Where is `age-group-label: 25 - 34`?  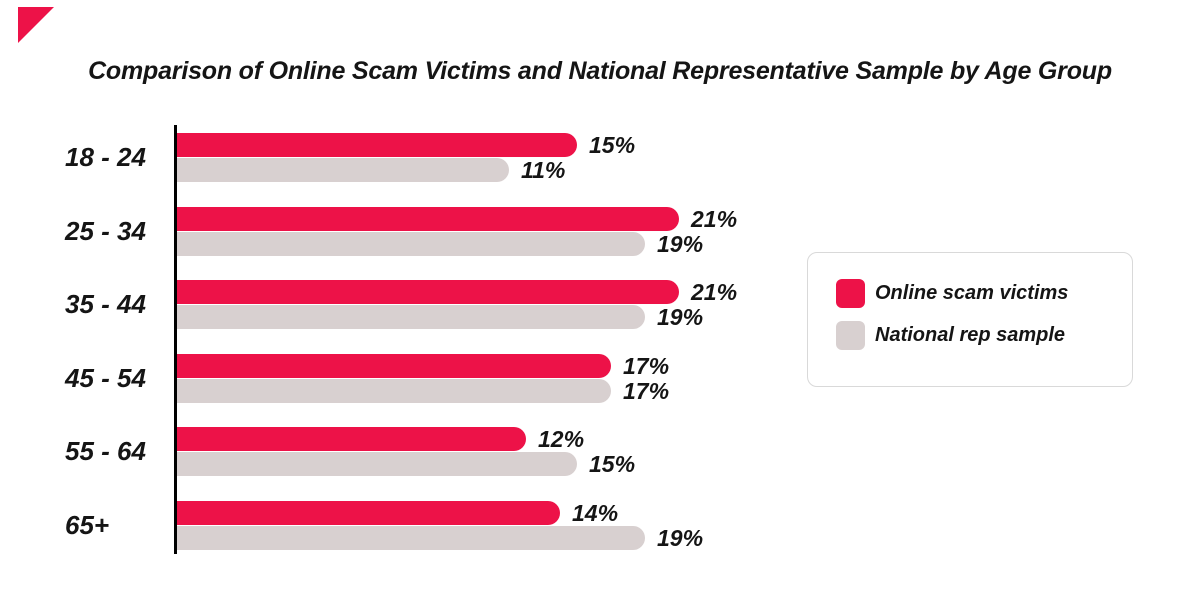
age-group-label: 25 - 34 is located at coordinates (105, 230).